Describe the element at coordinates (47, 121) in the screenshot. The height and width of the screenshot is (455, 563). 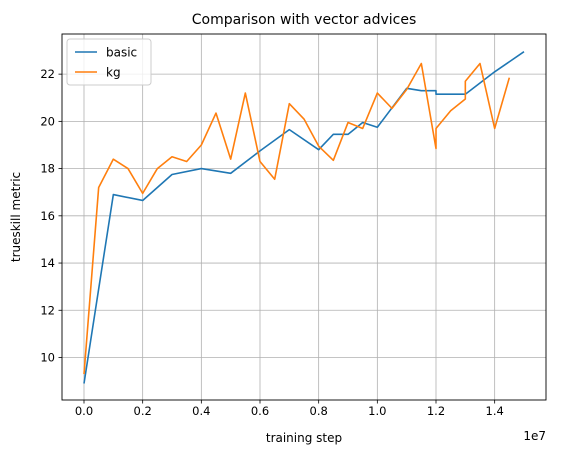
I see `y-tick-label: 20` at that location.